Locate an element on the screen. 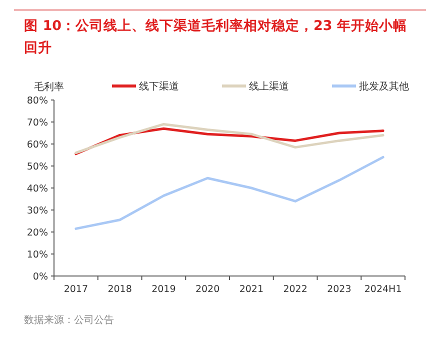 The width and height of the screenshot is (432, 344). x-tick-label: 2021 is located at coordinates (251, 289).